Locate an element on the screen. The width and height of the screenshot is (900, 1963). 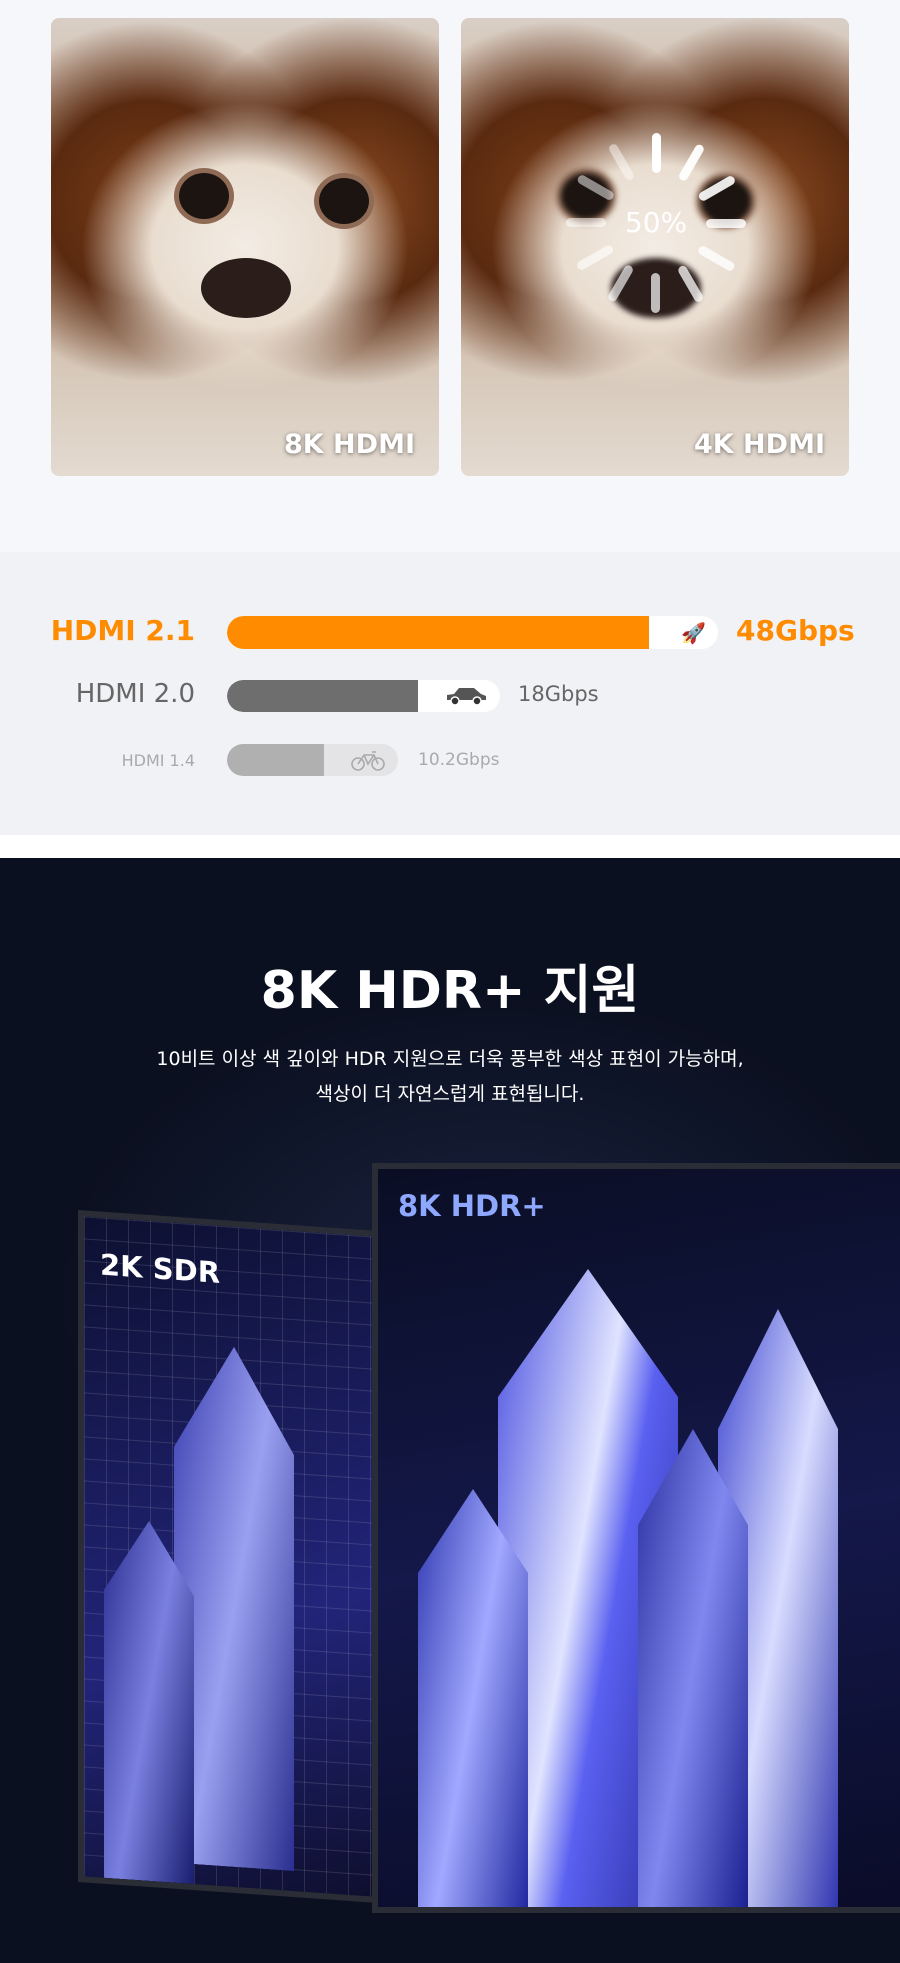
dog-image-8k: 8K HDMI is located at coordinates (245, 247).